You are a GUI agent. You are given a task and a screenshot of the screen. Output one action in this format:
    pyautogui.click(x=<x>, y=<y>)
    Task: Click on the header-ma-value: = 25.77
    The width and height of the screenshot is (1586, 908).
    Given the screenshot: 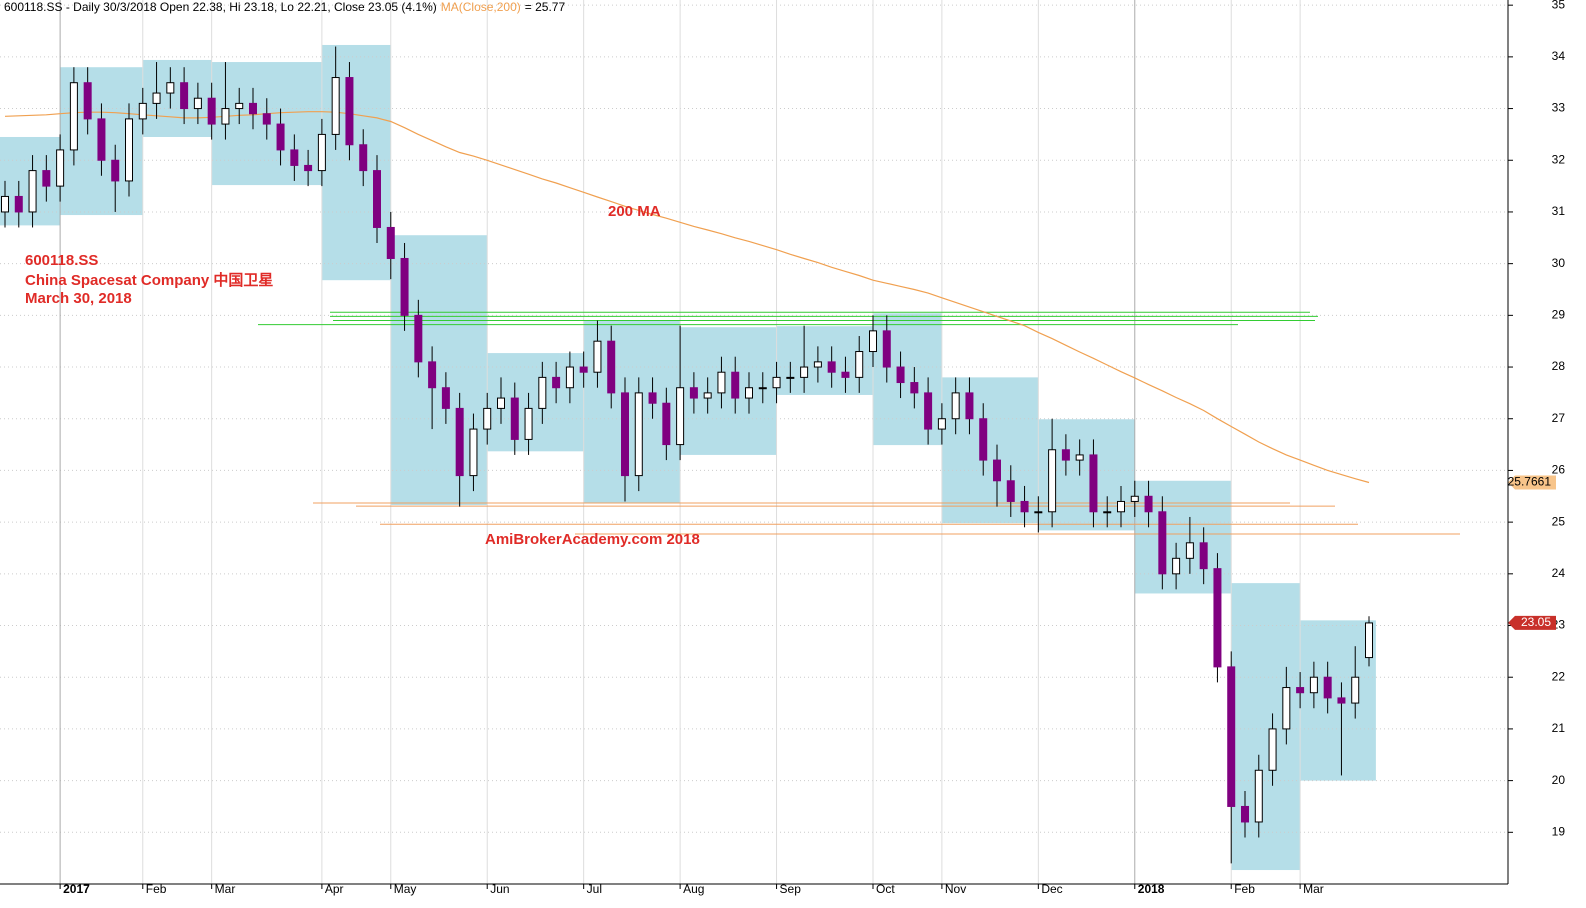 What is the action you would take?
    pyautogui.click(x=545, y=7)
    